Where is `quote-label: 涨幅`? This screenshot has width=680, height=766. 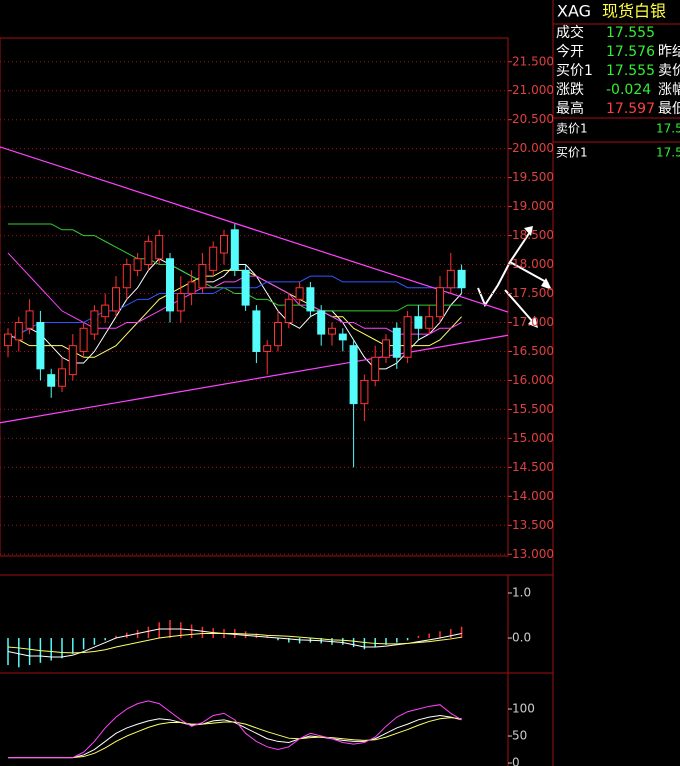
quote-label: 涨幅 is located at coordinates (669, 90).